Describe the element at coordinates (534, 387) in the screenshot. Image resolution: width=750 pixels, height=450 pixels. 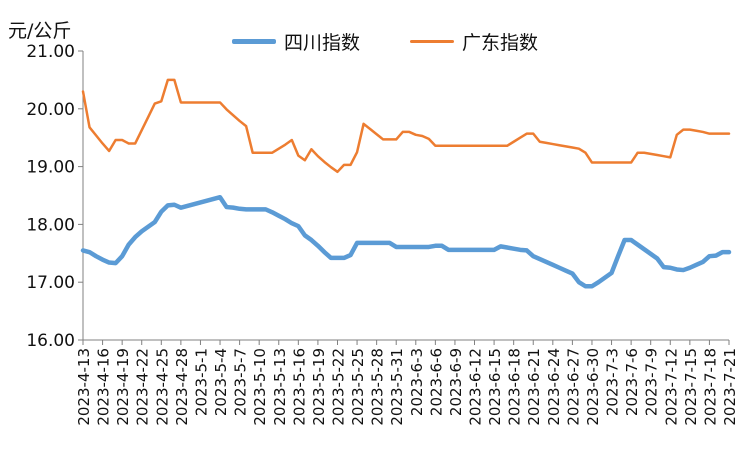
I see `x-tick-label: 2023-6-21` at that location.